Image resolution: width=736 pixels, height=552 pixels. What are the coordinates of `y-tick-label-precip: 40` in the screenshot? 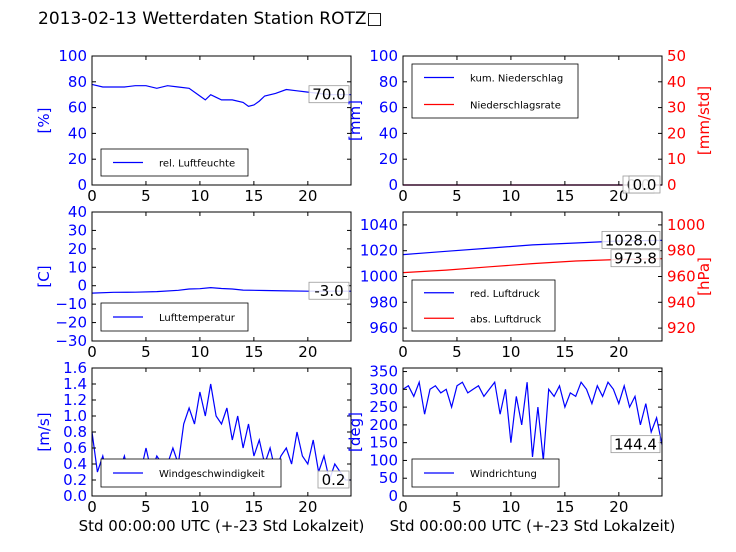 It's located at (388, 133).